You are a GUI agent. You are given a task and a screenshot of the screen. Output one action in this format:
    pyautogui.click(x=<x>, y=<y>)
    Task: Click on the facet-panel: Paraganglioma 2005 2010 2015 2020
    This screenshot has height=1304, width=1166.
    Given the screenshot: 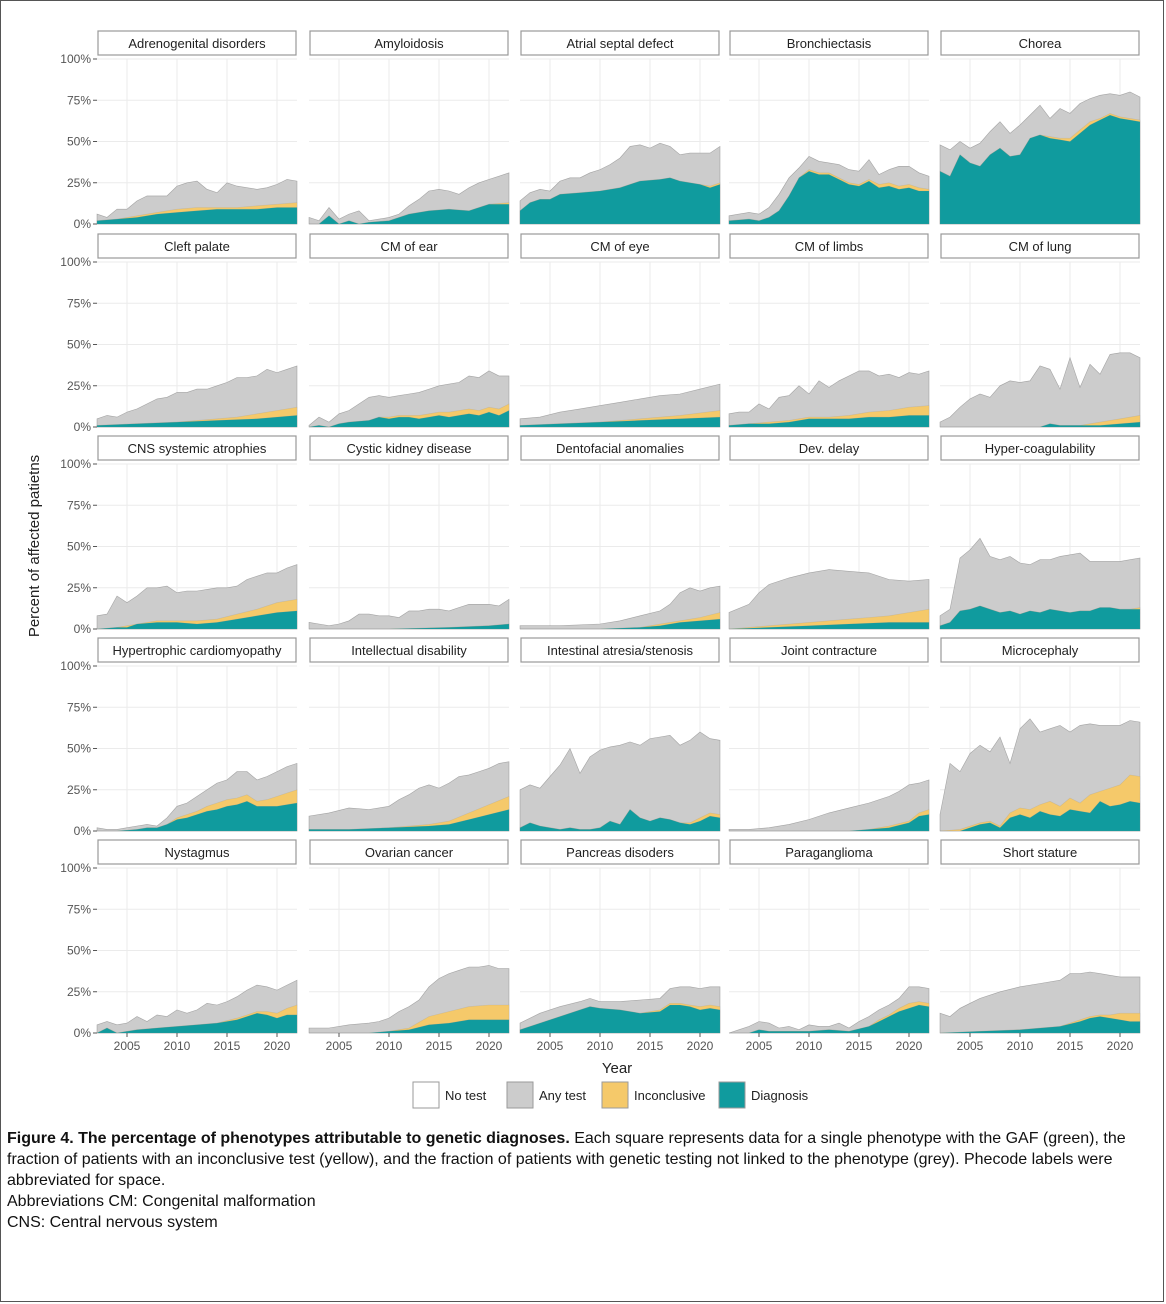 What is the action you would take?
    pyautogui.click(x=829, y=946)
    